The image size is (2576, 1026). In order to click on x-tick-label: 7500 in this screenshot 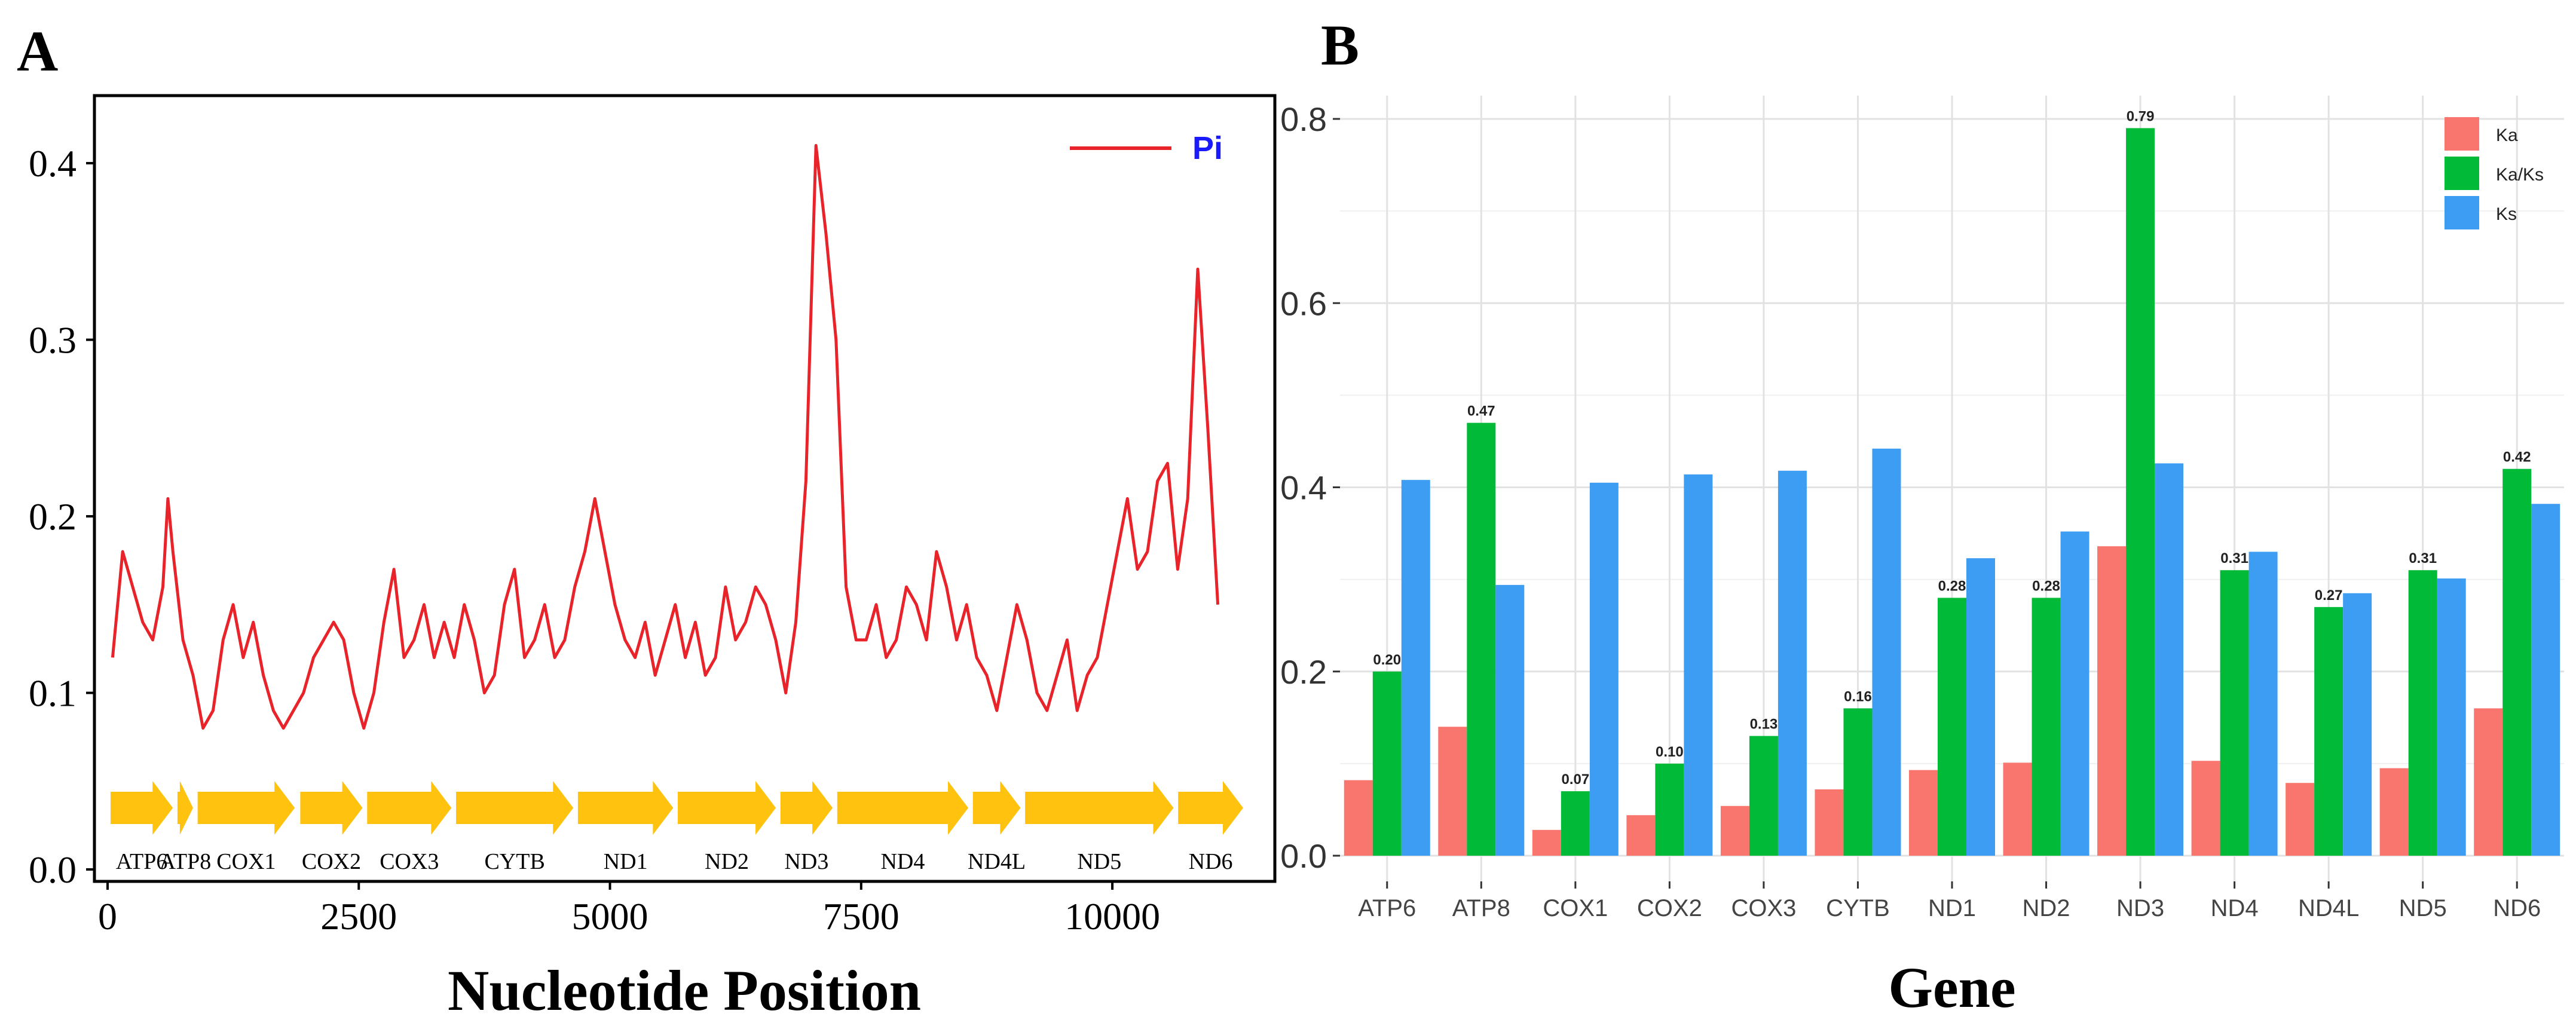, I will do `click(861, 916)`.